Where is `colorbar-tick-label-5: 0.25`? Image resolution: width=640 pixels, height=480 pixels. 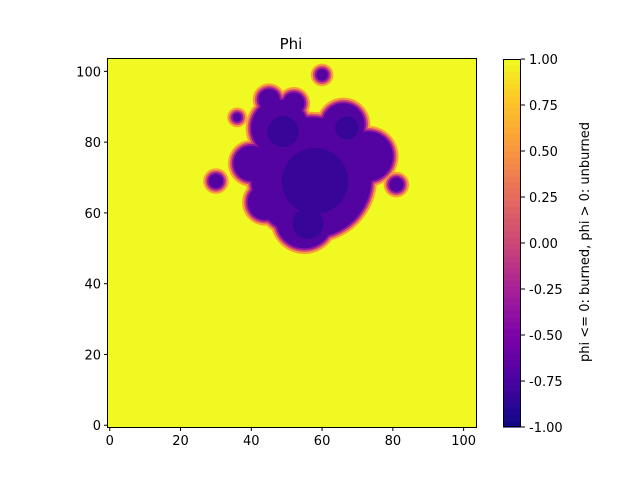
colorbar-tick-label-5: 0.25 is located at coordinates (543, 198).